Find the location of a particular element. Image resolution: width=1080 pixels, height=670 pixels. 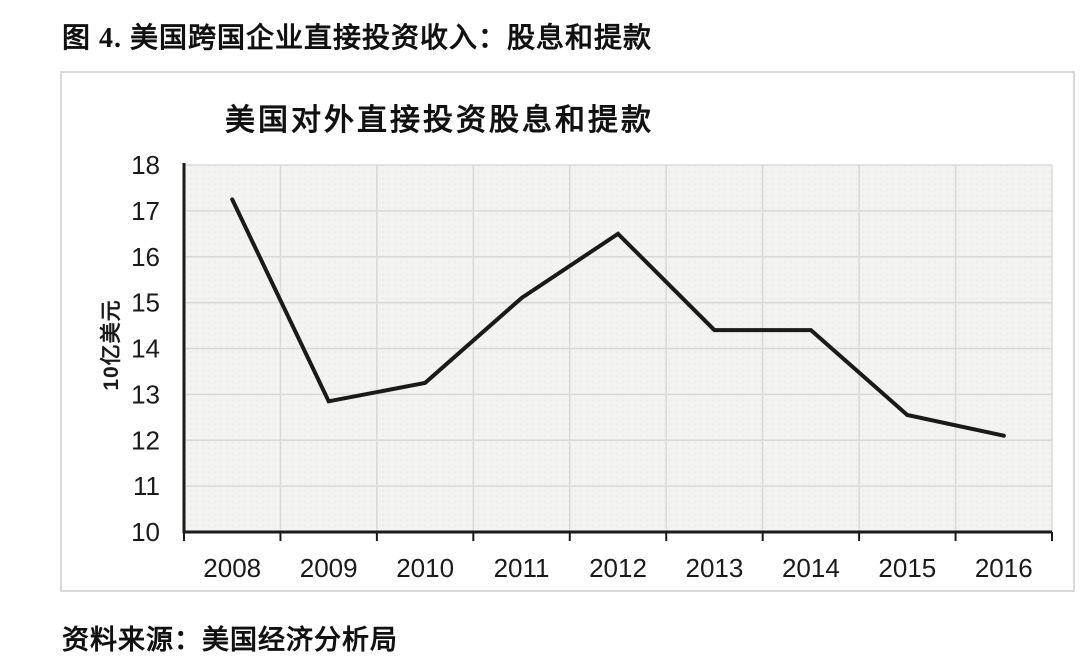

y-tick-label: 16 is located at coordinates (145, 257).